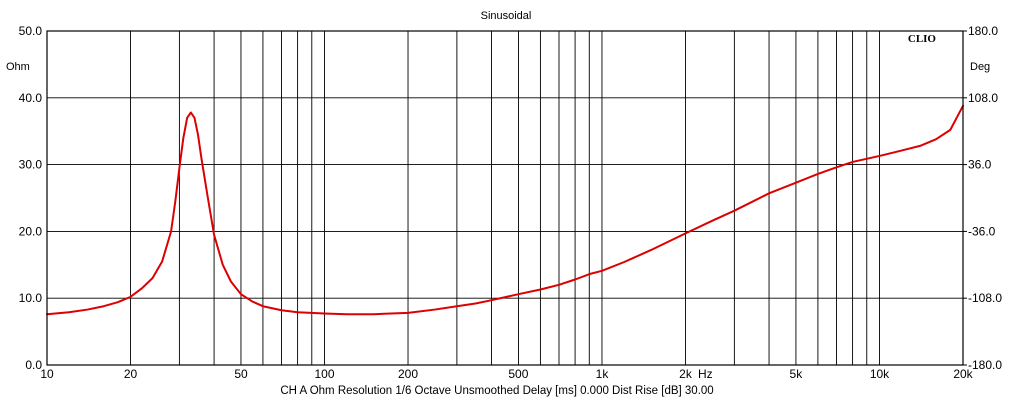 This screenshot has width=1019, height=408. Describe the element at coordinates (980, 165) in the screenshot. I see `y2-tick-label: 36.0` at that location.